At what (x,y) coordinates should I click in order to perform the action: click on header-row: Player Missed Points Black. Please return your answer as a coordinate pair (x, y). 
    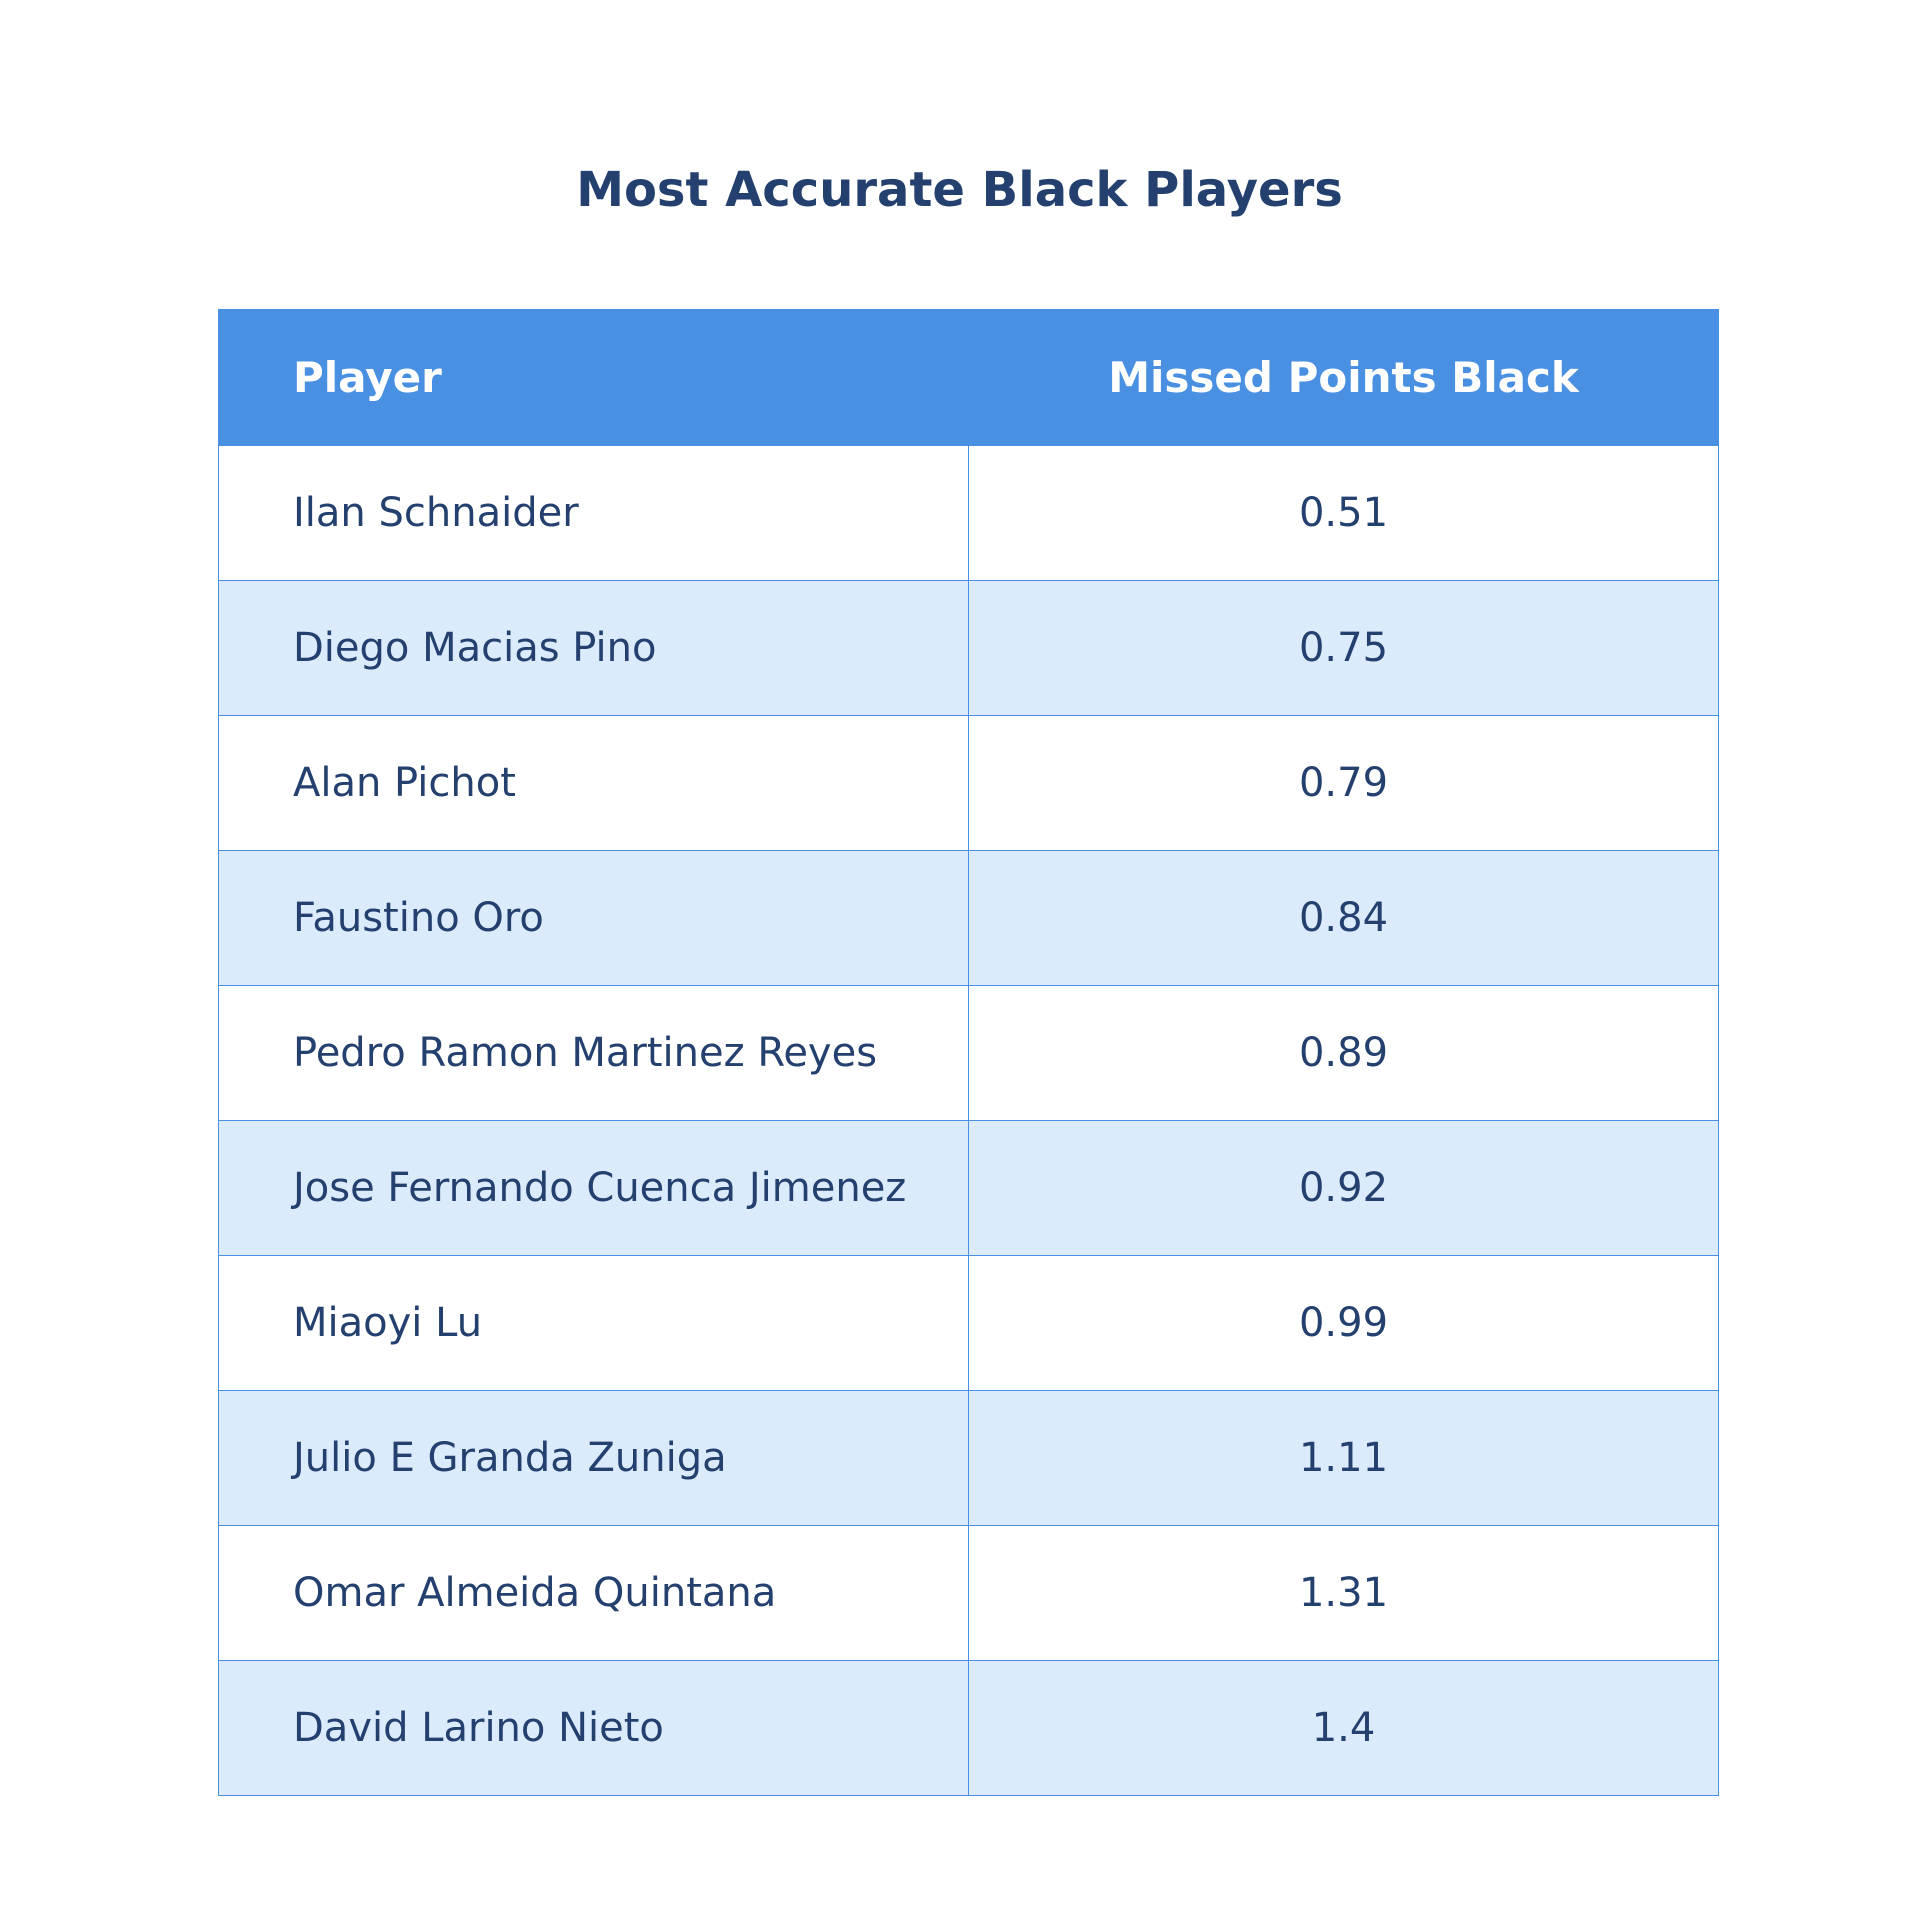
    Looking at the image, I should click on (968, 377).